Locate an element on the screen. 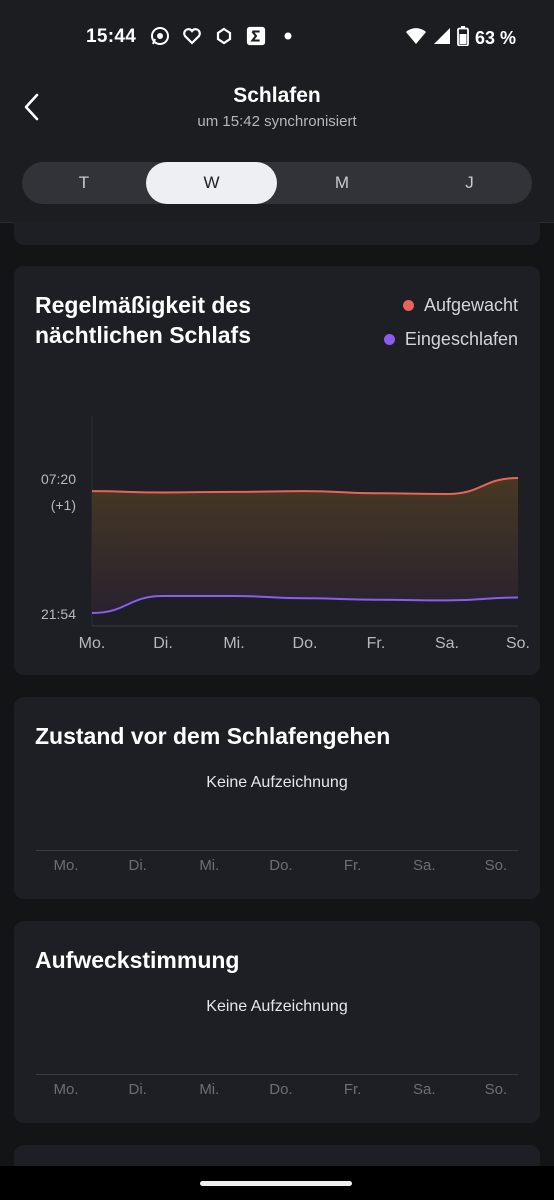 Image resolution: width=554 pixels, height=1200 pixels. x-tick-label: Mo. is located at coordinates (92, 643).